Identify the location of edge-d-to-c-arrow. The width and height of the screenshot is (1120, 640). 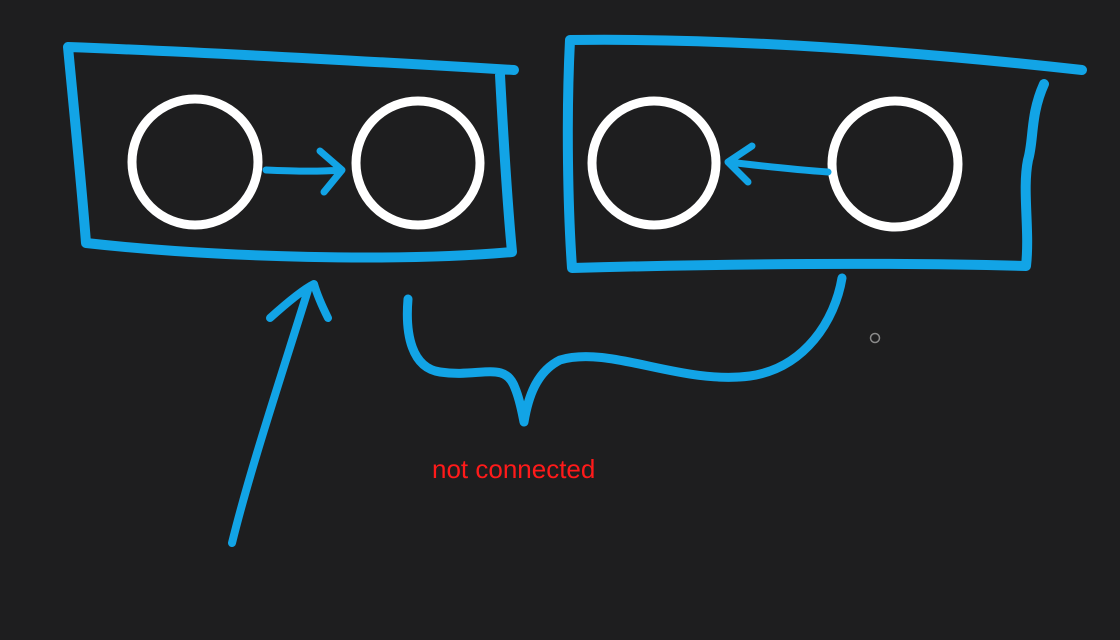
(778, 164).